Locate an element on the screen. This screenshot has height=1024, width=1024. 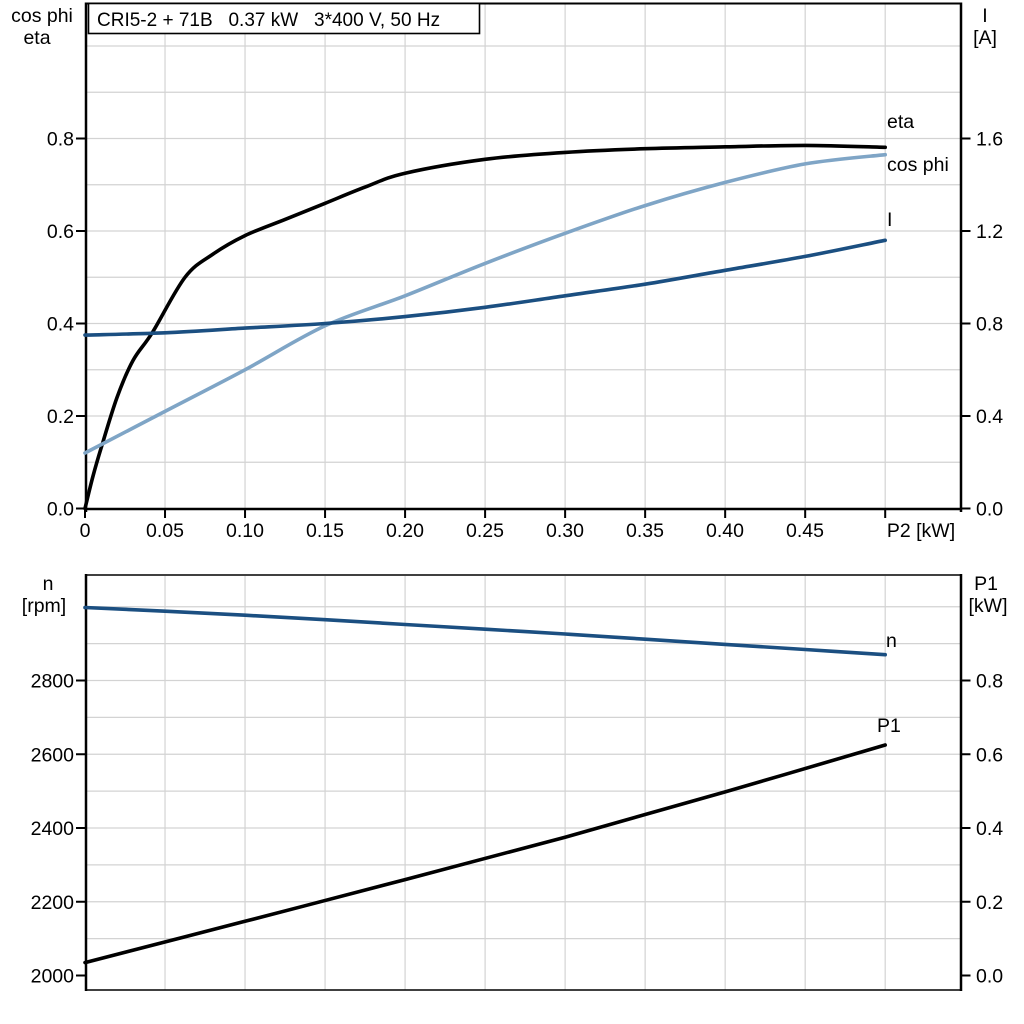
bottom-ytick-right: 0.4 is located at coordinates (989, 829).